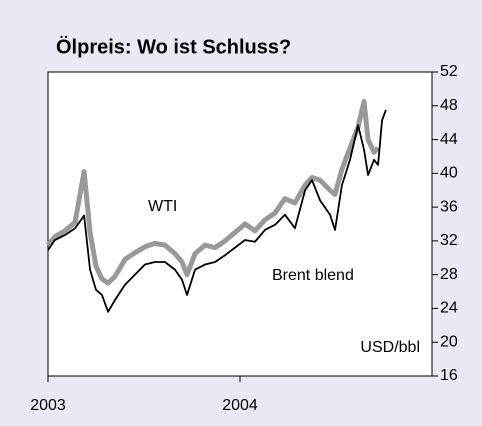 The image size is (482, 426). I want to click on y-tick-label: 32, so click(449, 240).